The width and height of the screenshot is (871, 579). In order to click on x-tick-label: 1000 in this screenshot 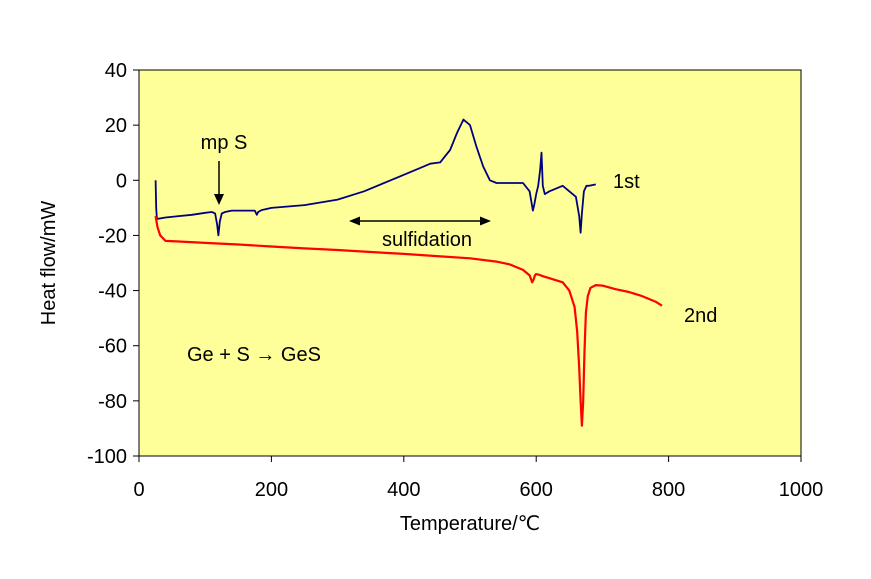, I will do `click(801, 490)`.